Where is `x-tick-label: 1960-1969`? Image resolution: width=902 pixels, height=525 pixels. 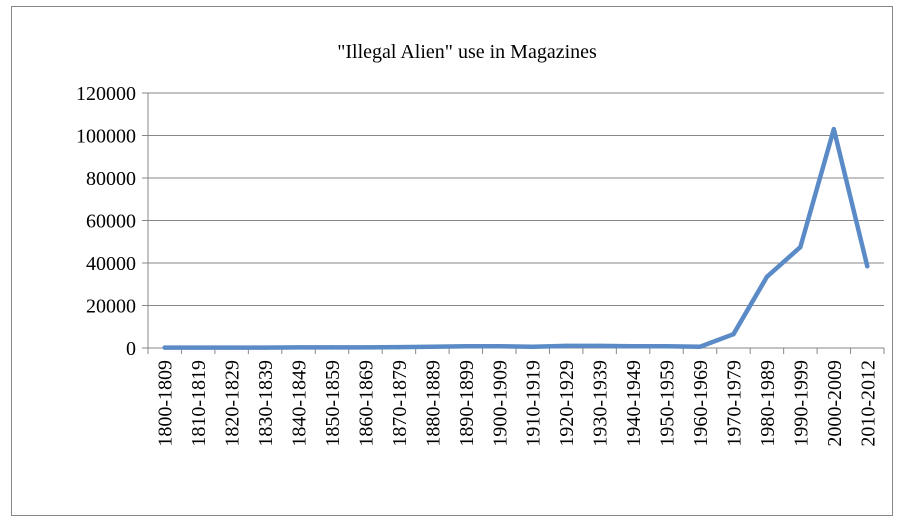
x-tick-label: 1960-1969 is located at coordinates (701, 403).